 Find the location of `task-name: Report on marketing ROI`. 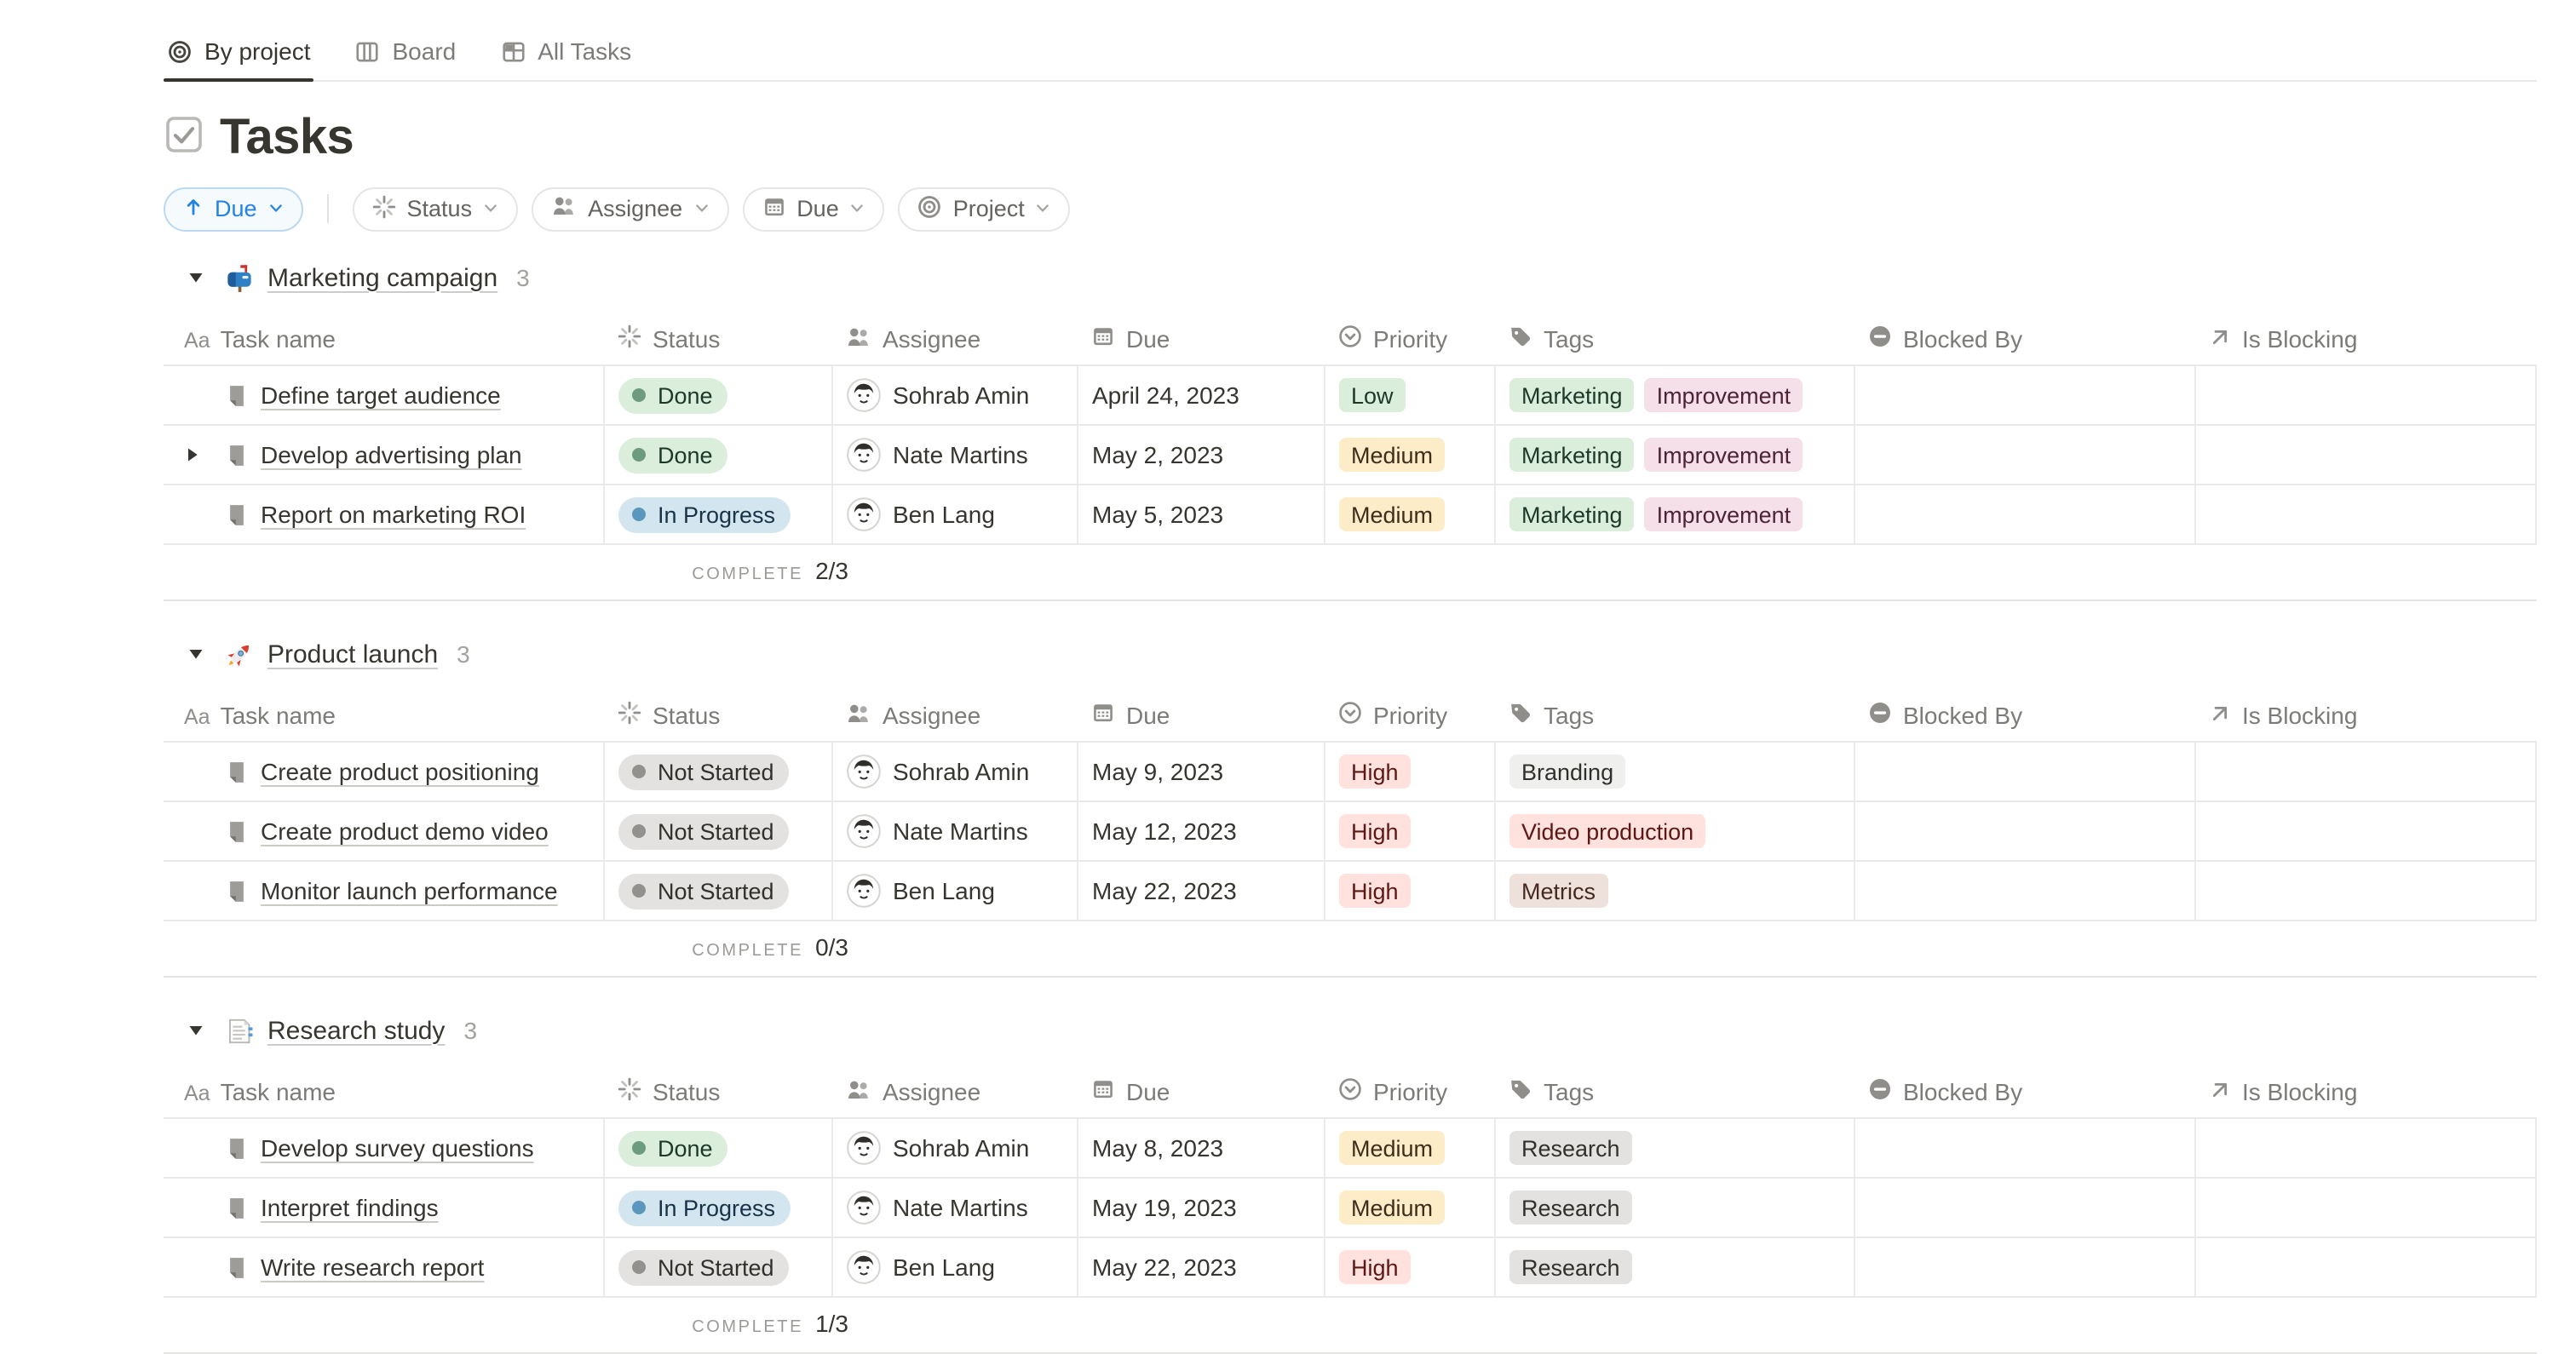

task-name: Report on marketing ROI is located at coordinates (394, 514).